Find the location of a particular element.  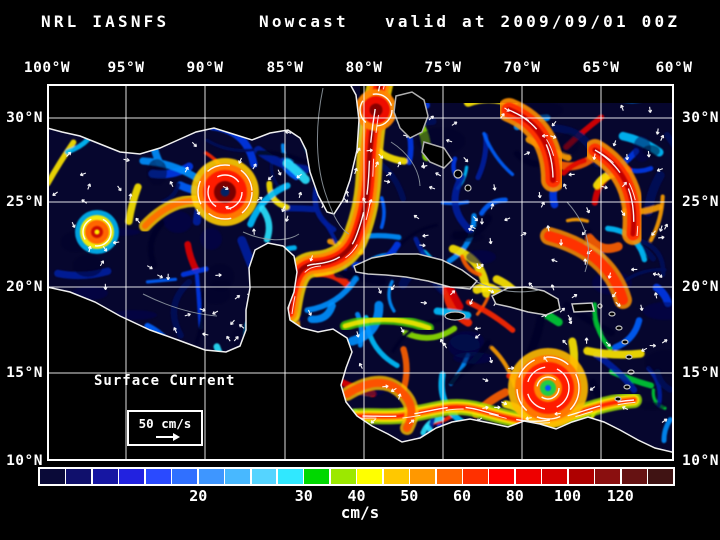

lon-label: 85°W is located at coordinates (285, 68).